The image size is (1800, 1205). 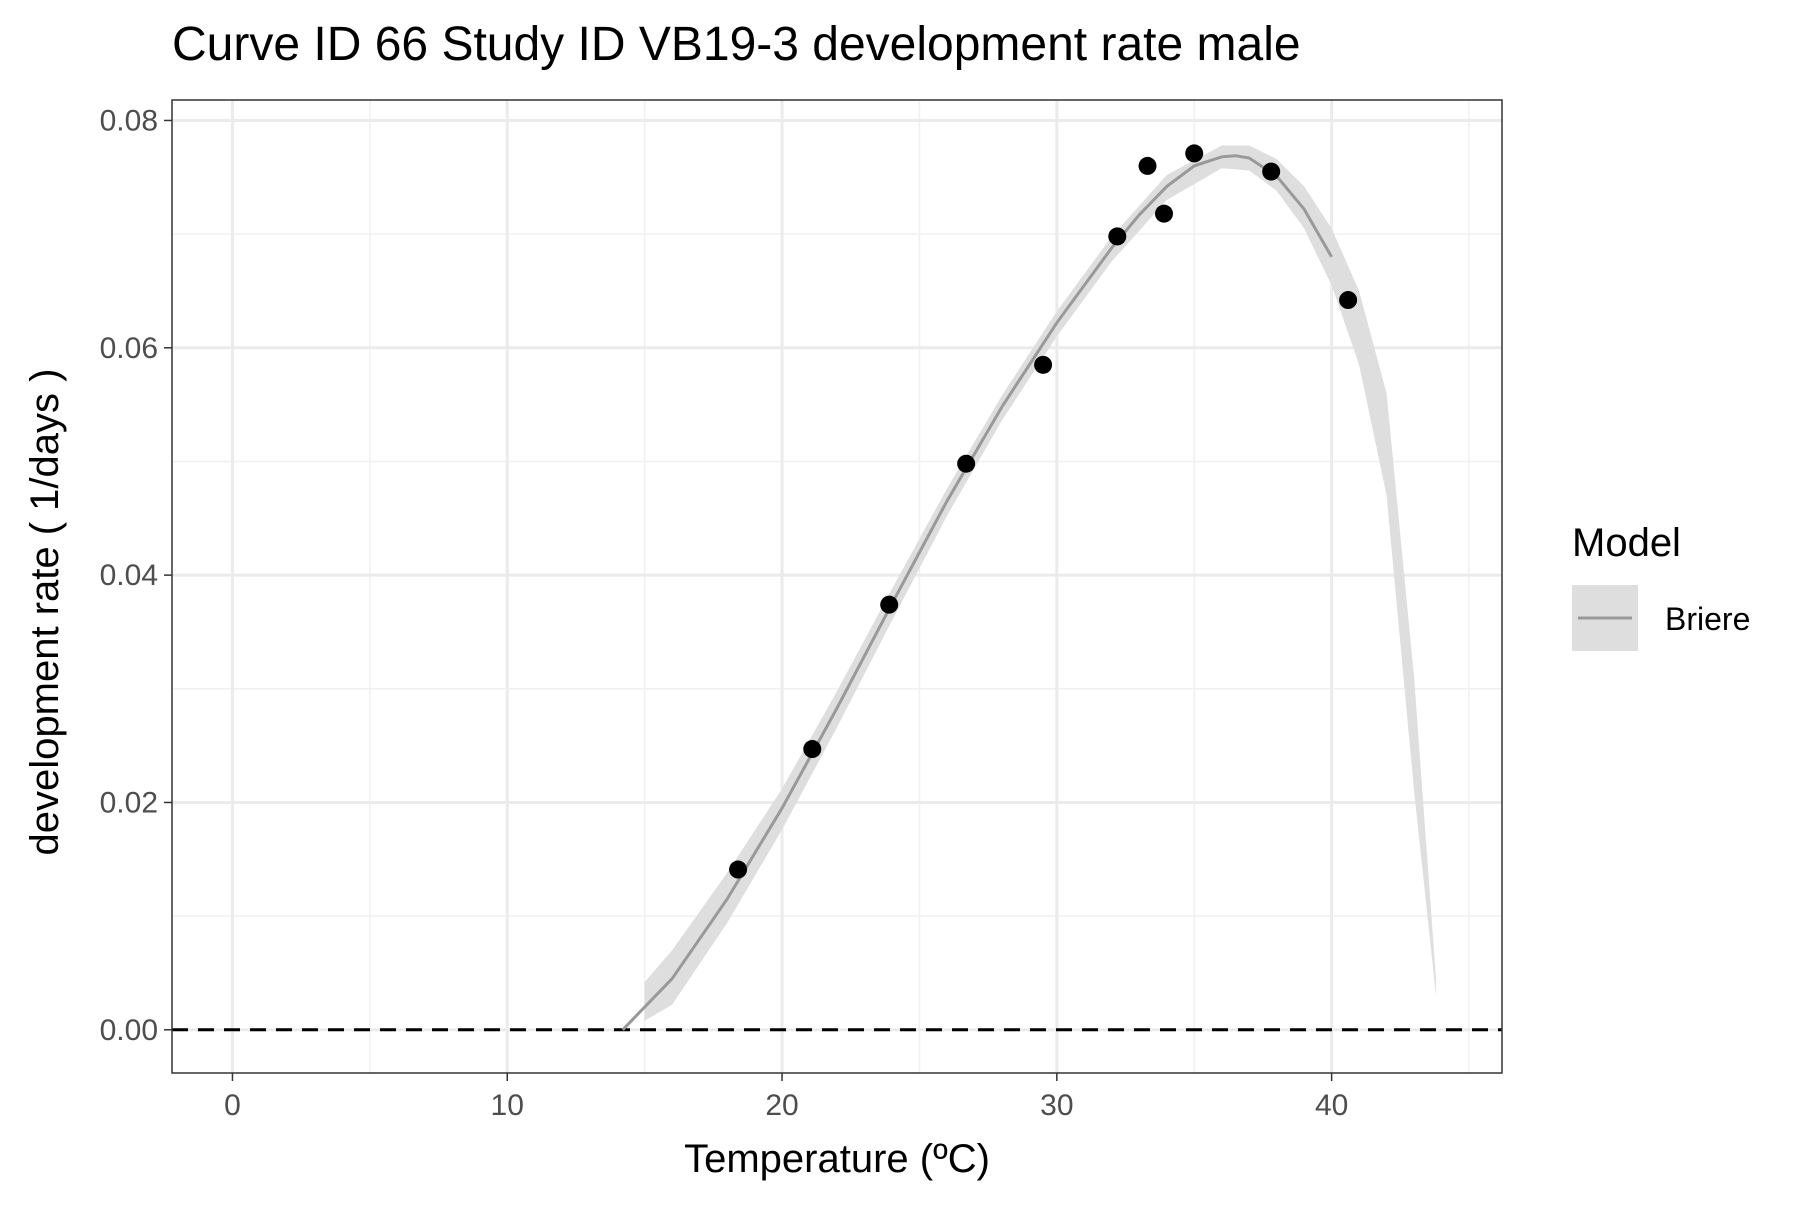 What do you see at coordinates (1331, 1105) in the screenshot?
I see `x-tick-label: 40` at bounding box center [1331, 1105].